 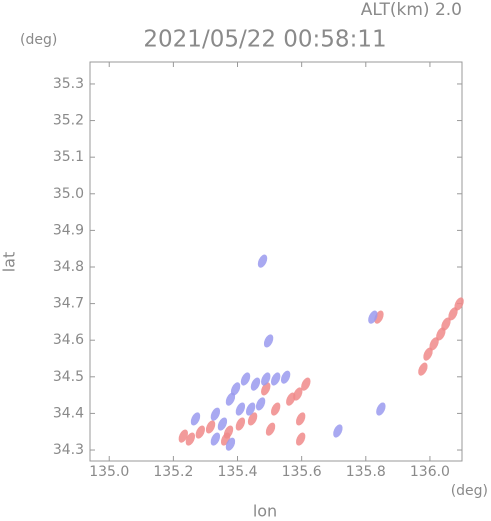 I want to click on y-tick-label: 34.7, so click(x=68, y=304).